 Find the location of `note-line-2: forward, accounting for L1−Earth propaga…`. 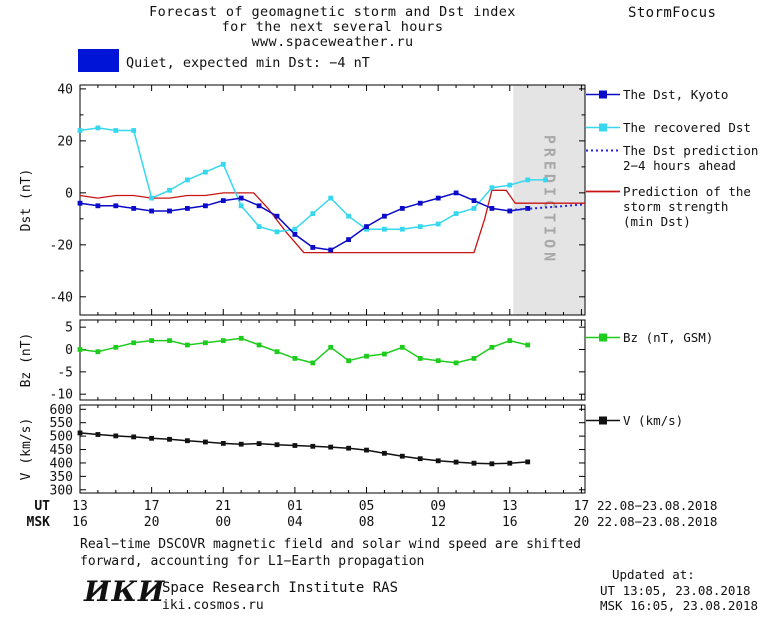

note-line-2: forward, accounting for L1−Earth propaga… is located at coordinates (252, 561).